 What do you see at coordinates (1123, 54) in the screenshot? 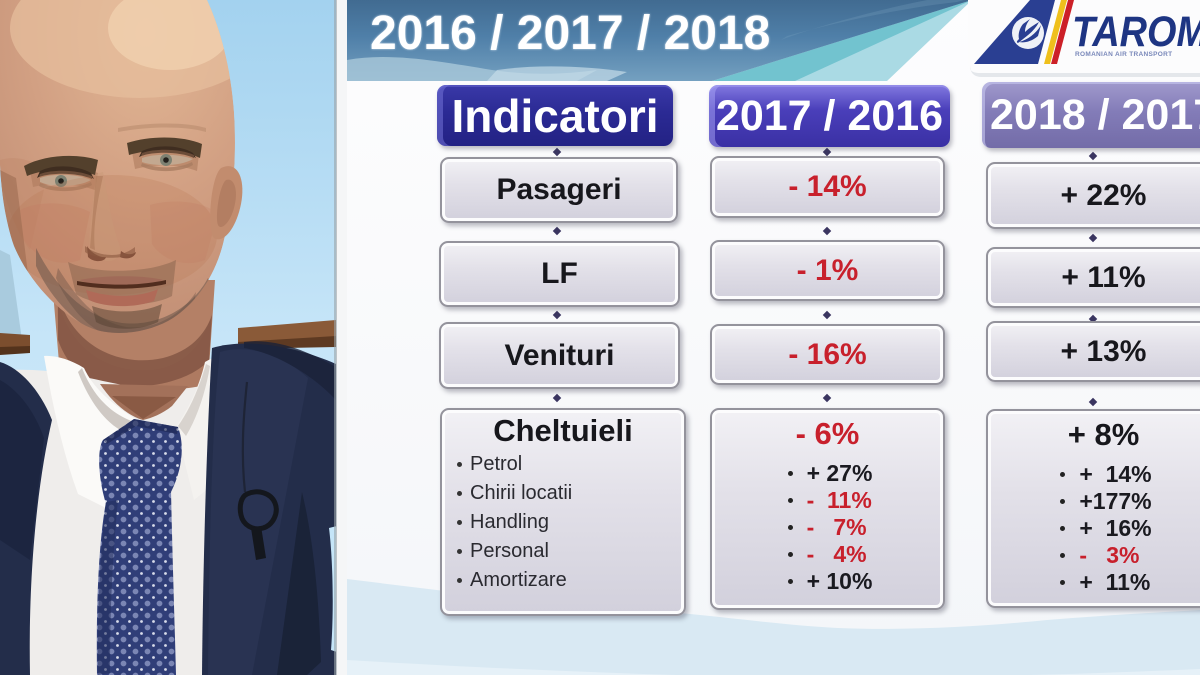
I see `svg-text: ROMANIAN AIR TRANSPORT` at bounding box center [1123, 54].